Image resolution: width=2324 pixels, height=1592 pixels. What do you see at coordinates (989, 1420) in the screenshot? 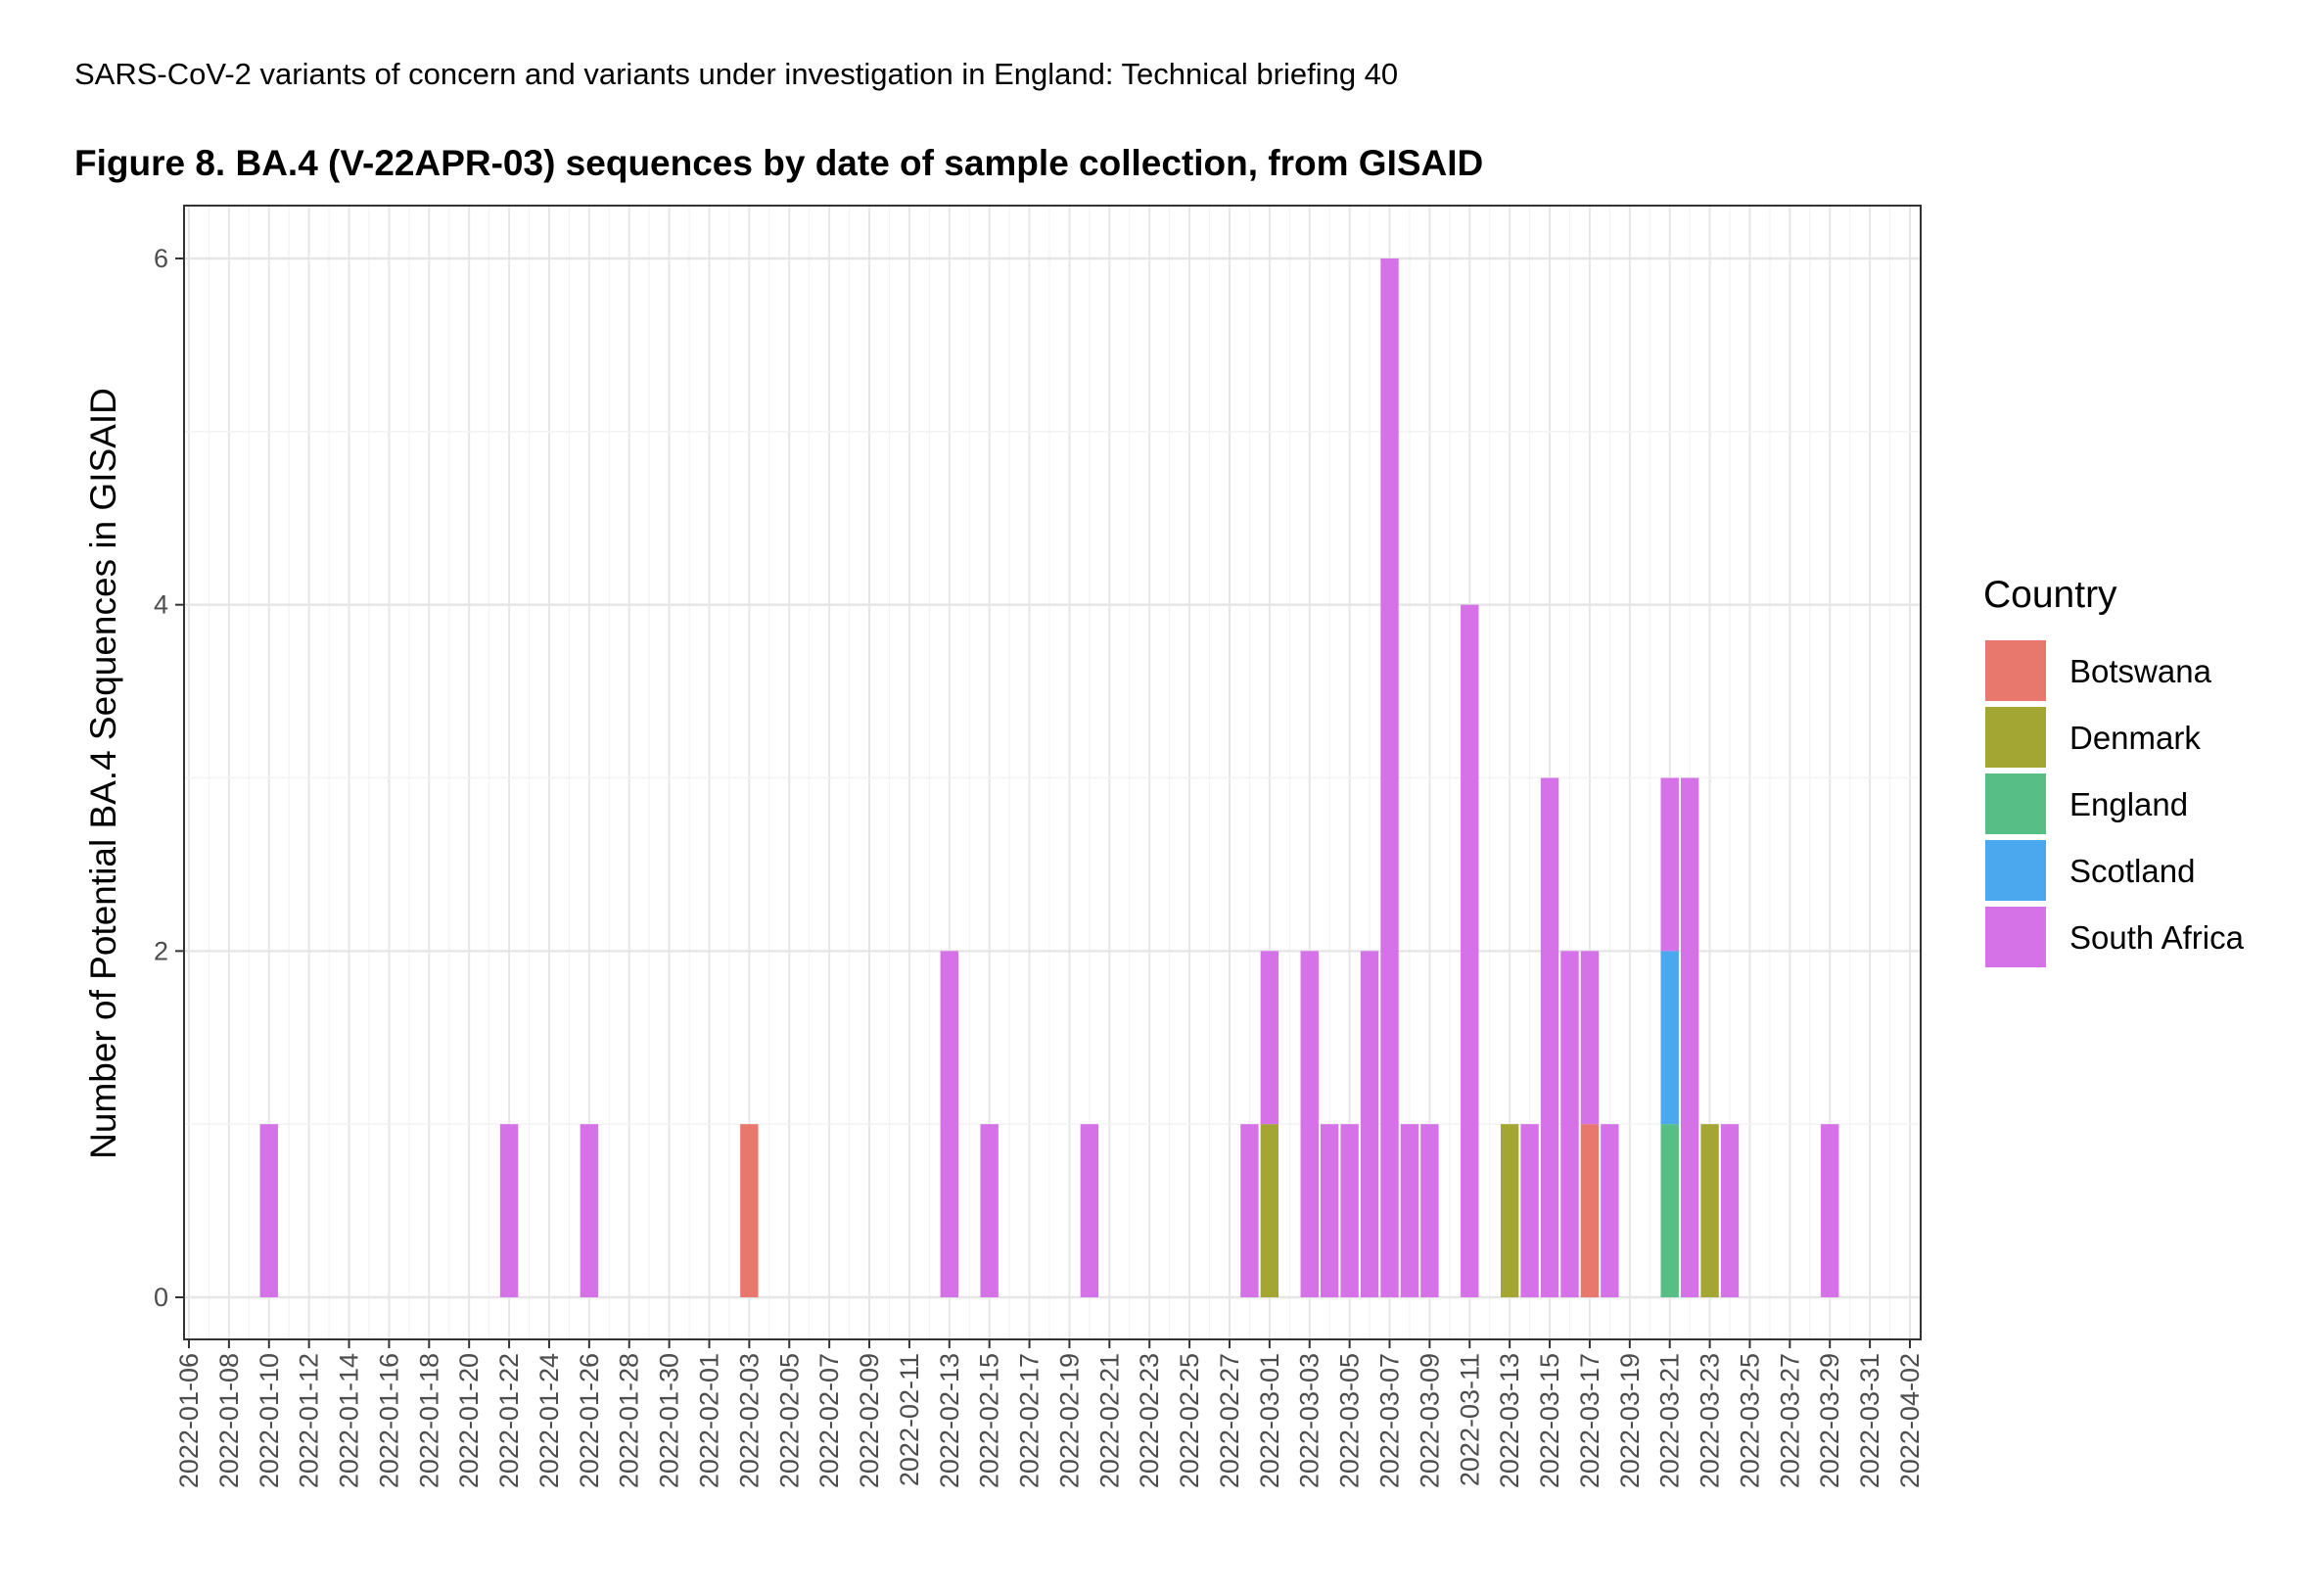
I see `x-tick-label: 2022-02-15` at bounding box center [989, 1420].